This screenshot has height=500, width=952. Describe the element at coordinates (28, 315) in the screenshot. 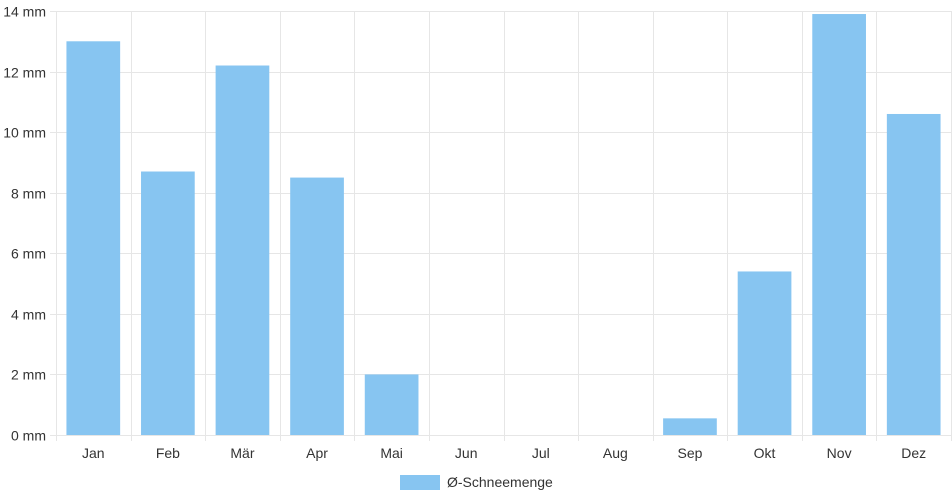

I see `y-tick-label: 4 mm` at that location.